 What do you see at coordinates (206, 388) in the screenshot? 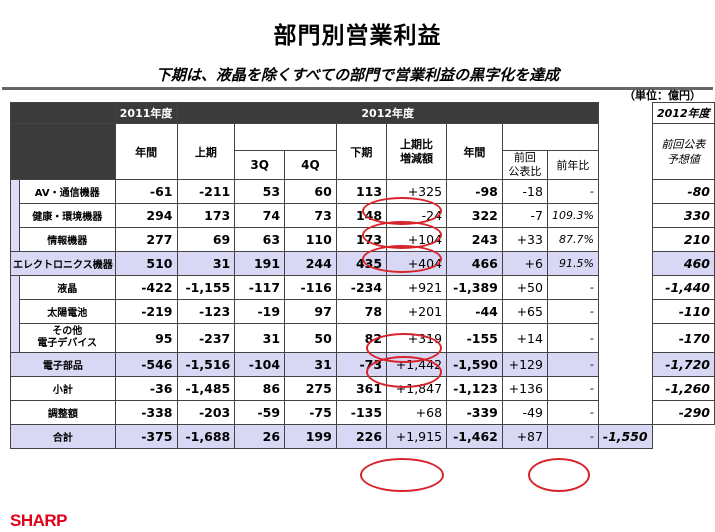
I see `cell-h1: -1,485` at bounding box center [206, 388].